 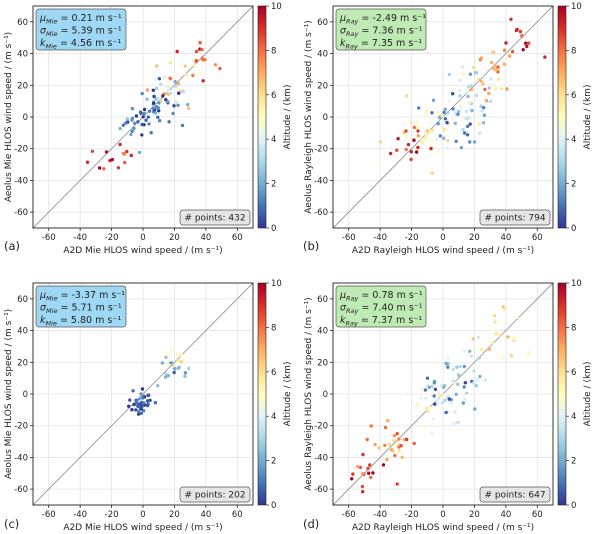 What do you see at coordinates (80, 19) in the screenshot?
I see `stats-line: μMie = 0.21 m s⁻¹` at bounding box center [80, 19].